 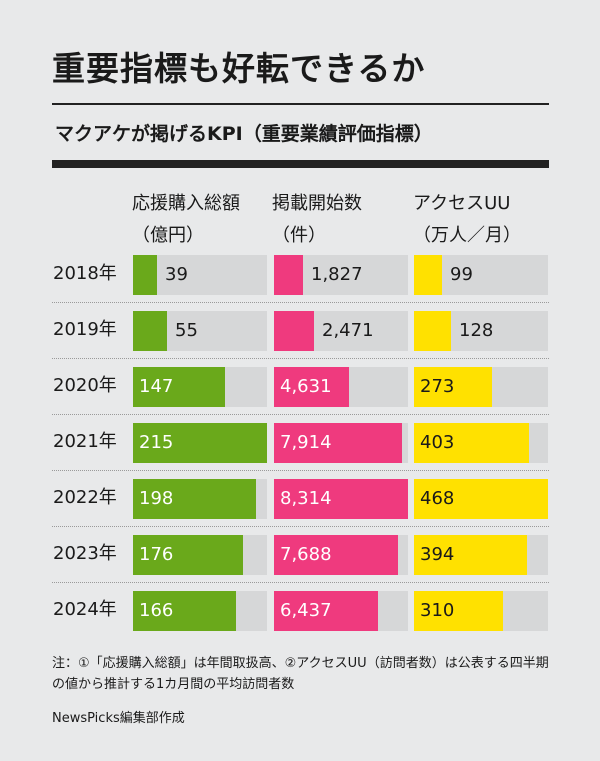 I want to click on bar-track-access: 310, so click(x=481, y=611).